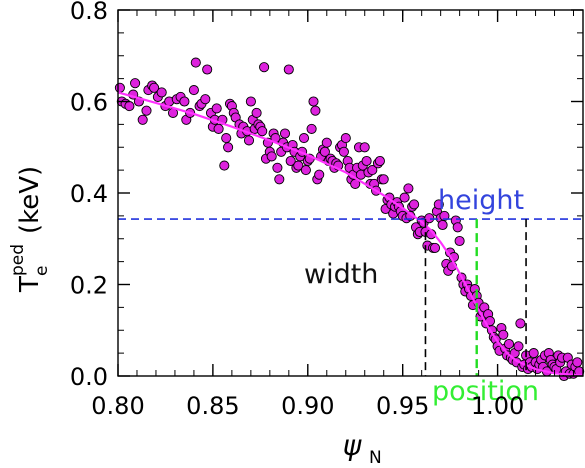 The width and height of the screenshot is (585, 468). Describe the element at coordinates (375, 458) in the screenshot. I see `x-axis-label-sub: N` at that location.